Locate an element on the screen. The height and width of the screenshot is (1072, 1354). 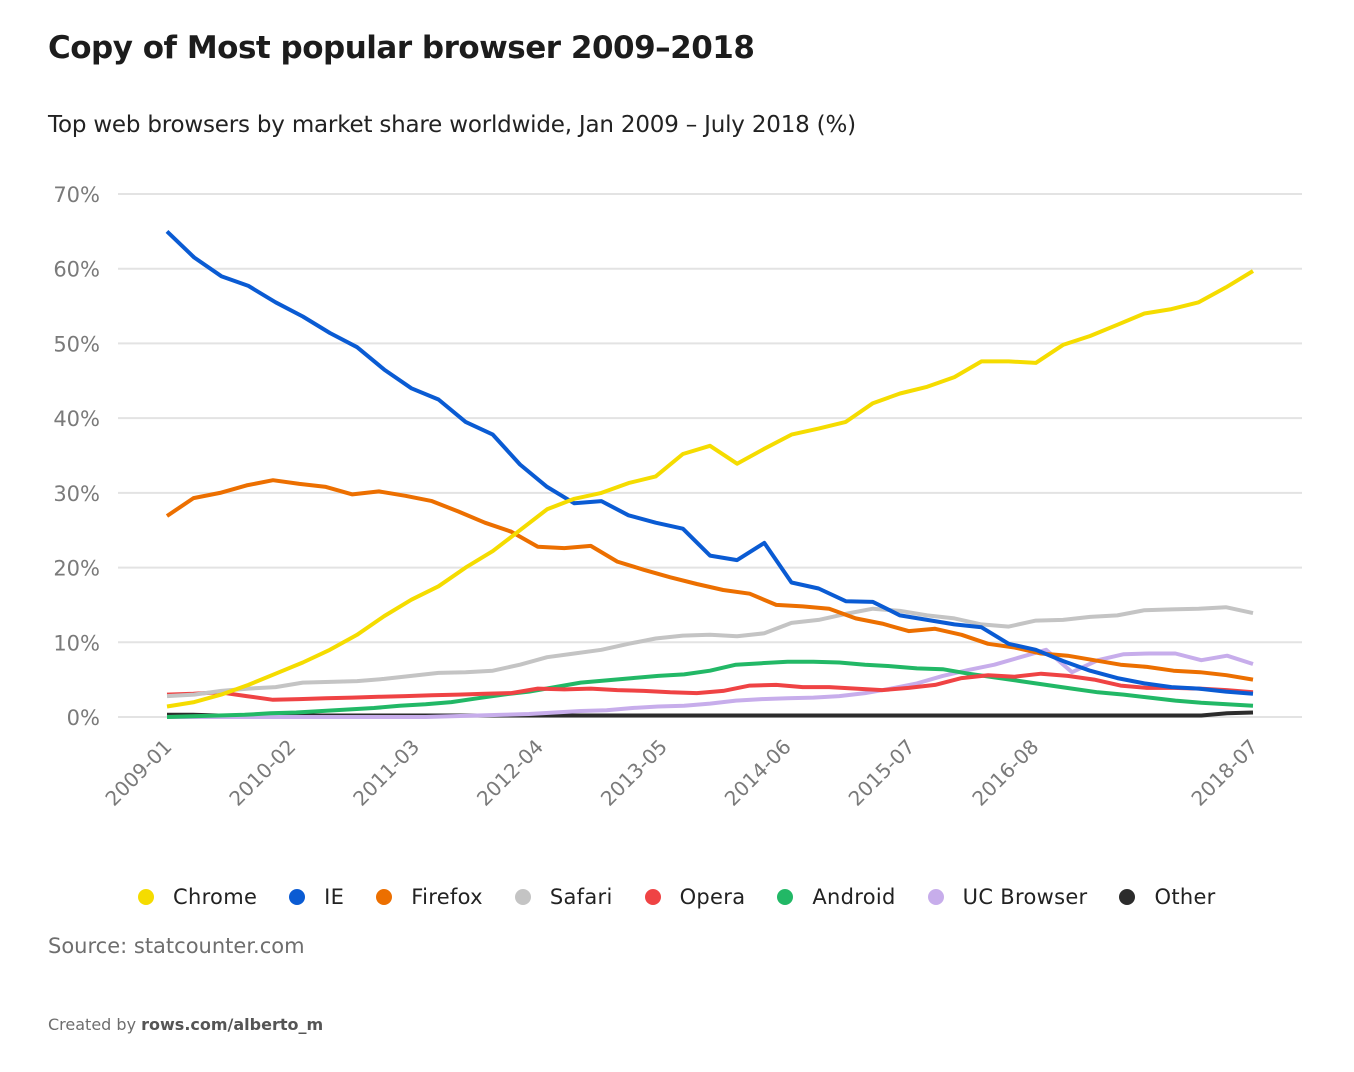
series-line-opera is located at coordinates (710, 686).